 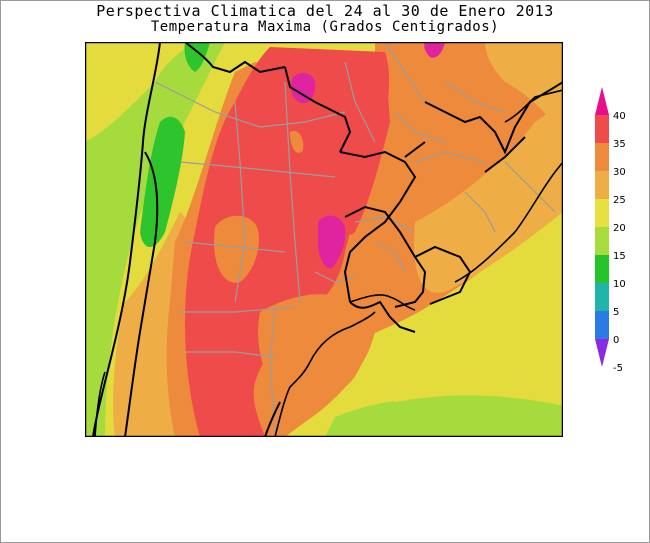 What do you see at coordinates (619, 242) in the screenshot?
I see `legend-labels: 40 35 30 25 20 15 10 5 0 -5` at bounding box center [619, 242].